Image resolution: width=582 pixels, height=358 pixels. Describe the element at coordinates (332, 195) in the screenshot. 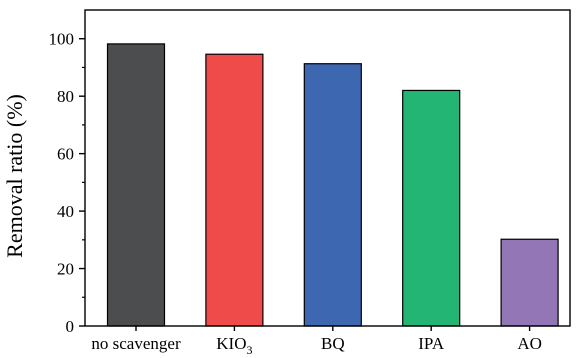

I see `bar-bq` at that location.